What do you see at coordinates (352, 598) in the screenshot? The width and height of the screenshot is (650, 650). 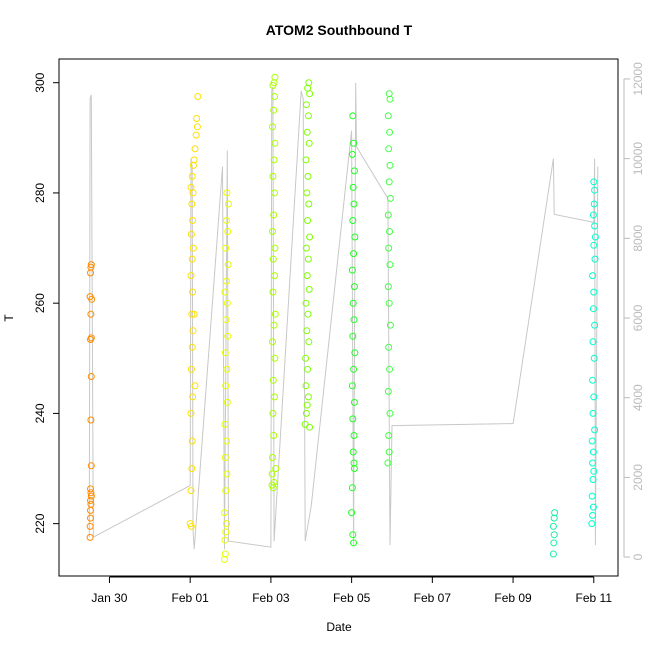 I see `x-tick-label: Feb 05` at bounding box center [352, 598].